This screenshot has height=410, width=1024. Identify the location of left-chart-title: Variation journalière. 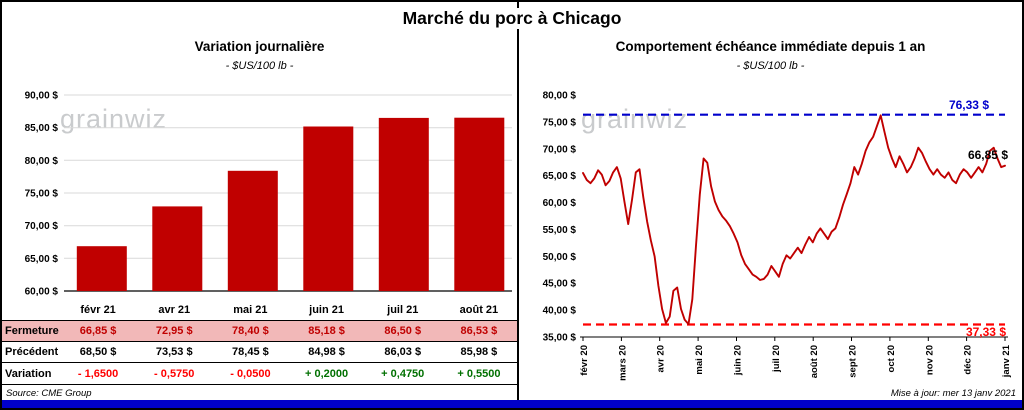
(259, 46).